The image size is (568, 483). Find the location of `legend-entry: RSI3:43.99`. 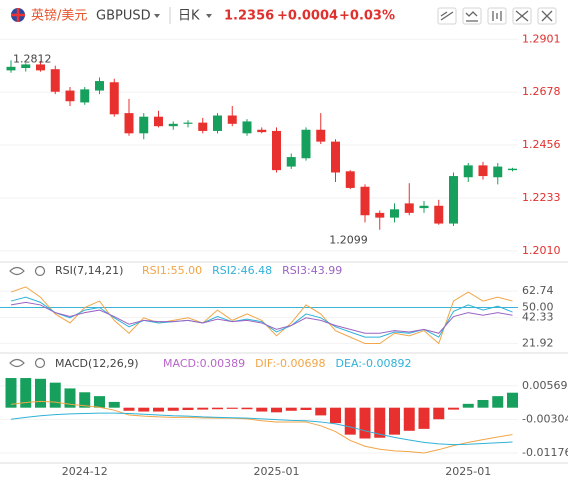

legend-entry: RSI3:43.99 is located at coordinates (312, 270).